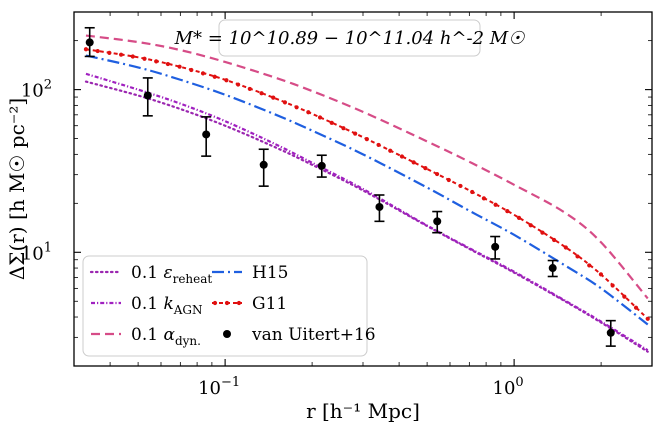  What do you see at coordinates (17, 189) in the screenshot?
I see `y-axis-label: ΔΣ(r) [h M☉ pc⁻²]` at bounding box center [17, 189].